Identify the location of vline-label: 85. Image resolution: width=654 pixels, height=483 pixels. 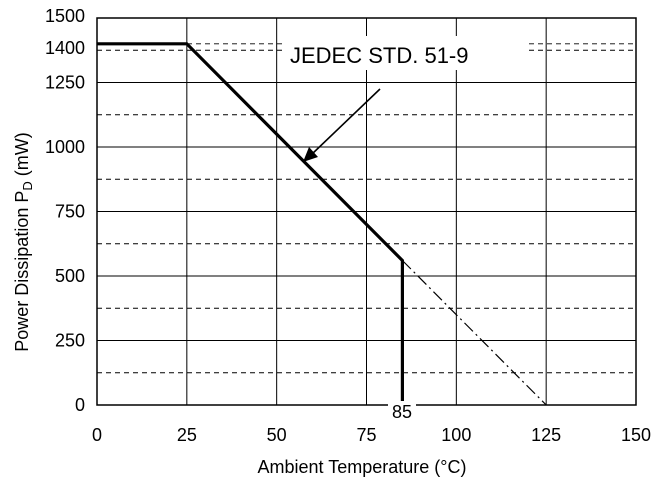
(402, 412).